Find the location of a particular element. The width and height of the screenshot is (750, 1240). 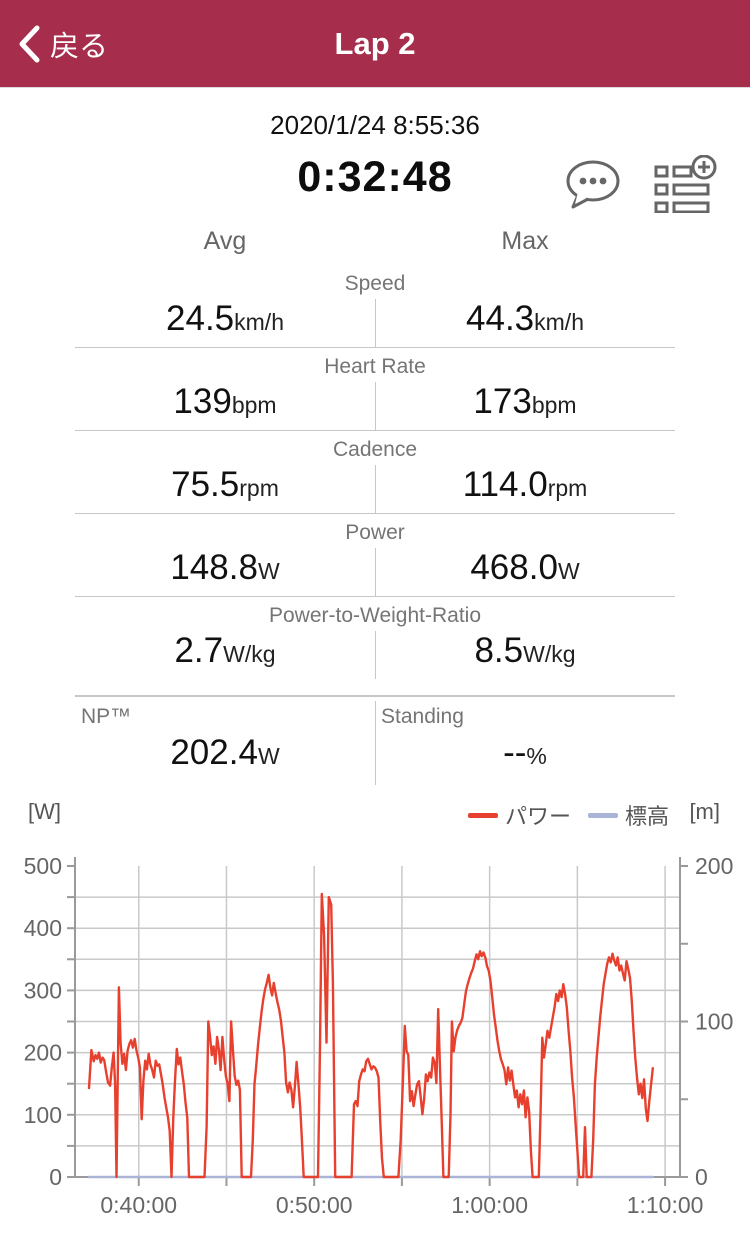

metric-label: Speed is located at coordinates (375, 283).